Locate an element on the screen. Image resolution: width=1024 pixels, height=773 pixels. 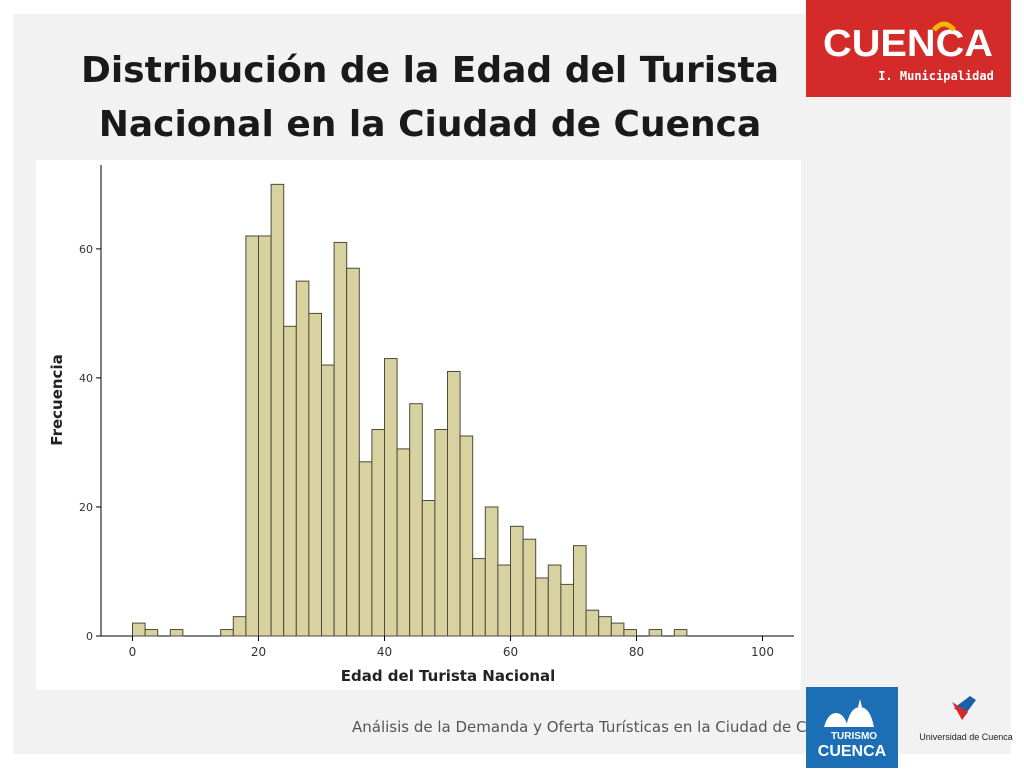
cathedral-domes-icon is located at coordinates (849, 713).